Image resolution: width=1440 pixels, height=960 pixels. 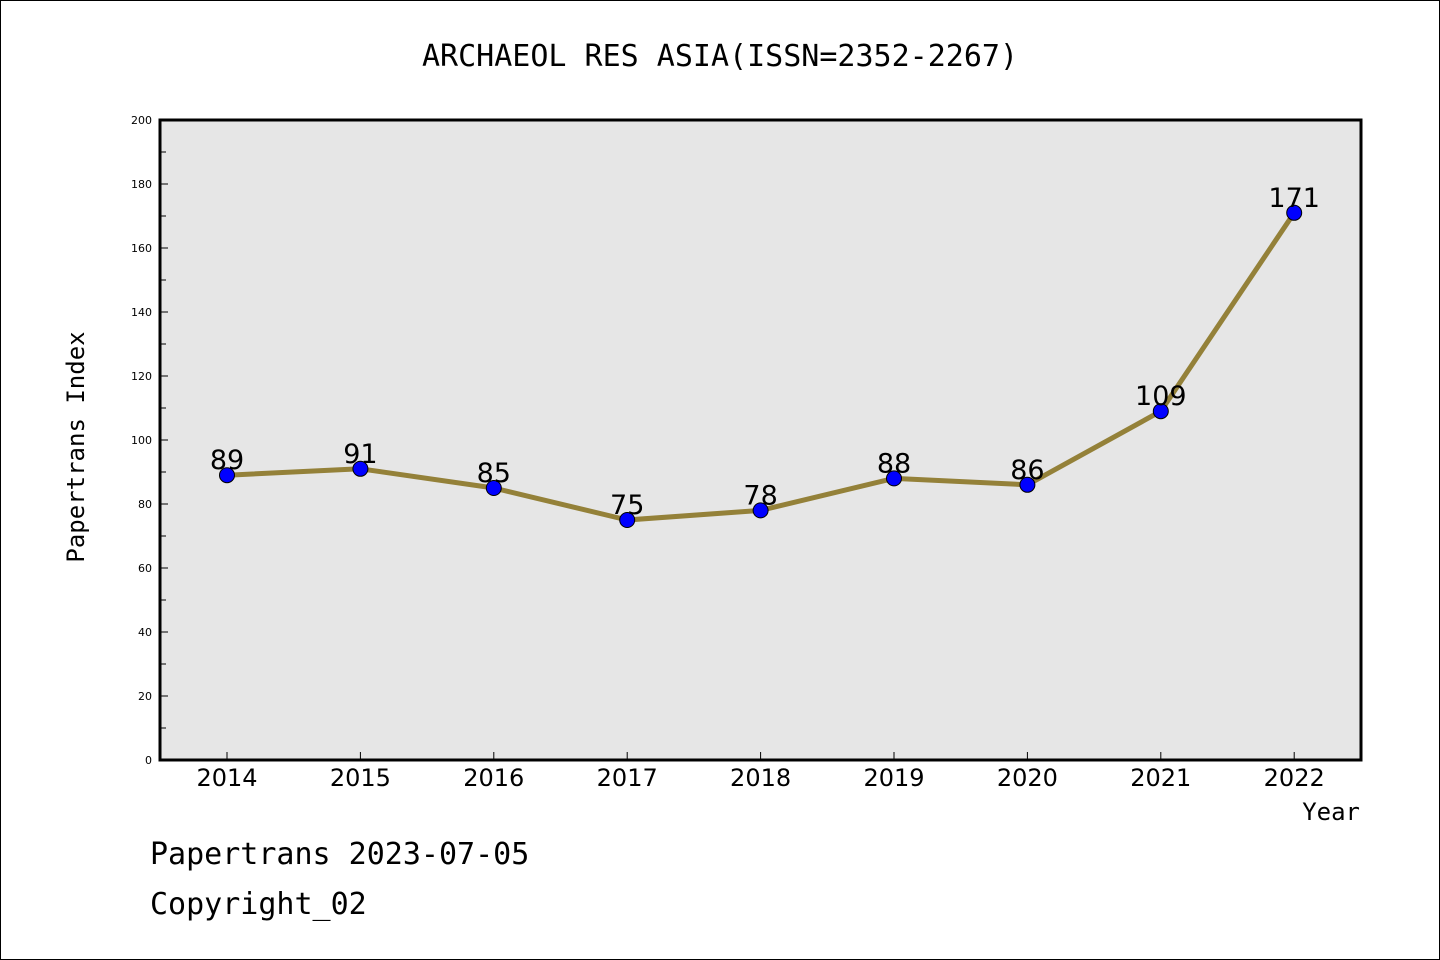 What do you see at coordinates (145, 632) in the screenshot?
I see `y-tick-label: 40` at bounding box center [145, 632].